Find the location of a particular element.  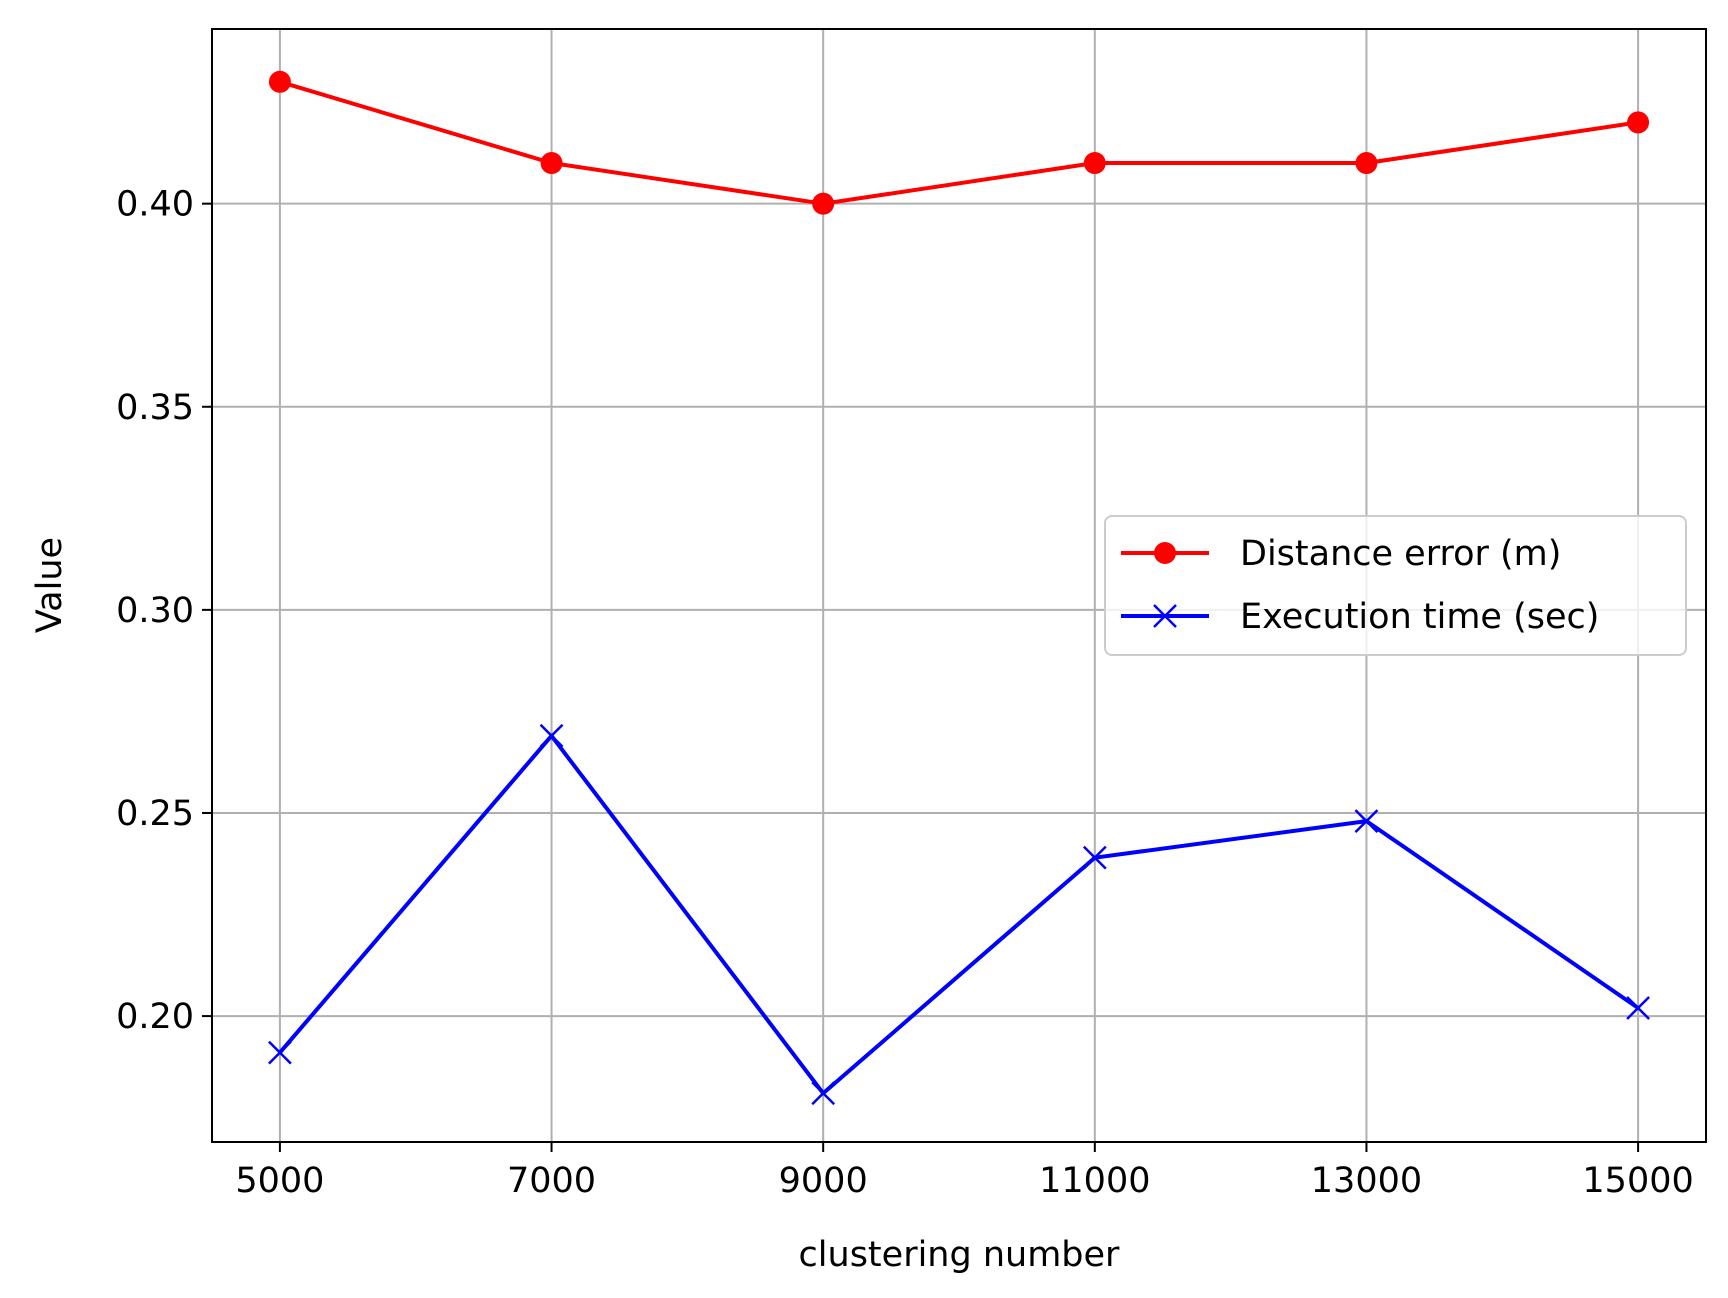

y-axis-label: Value is located at coordinates (50, 585).